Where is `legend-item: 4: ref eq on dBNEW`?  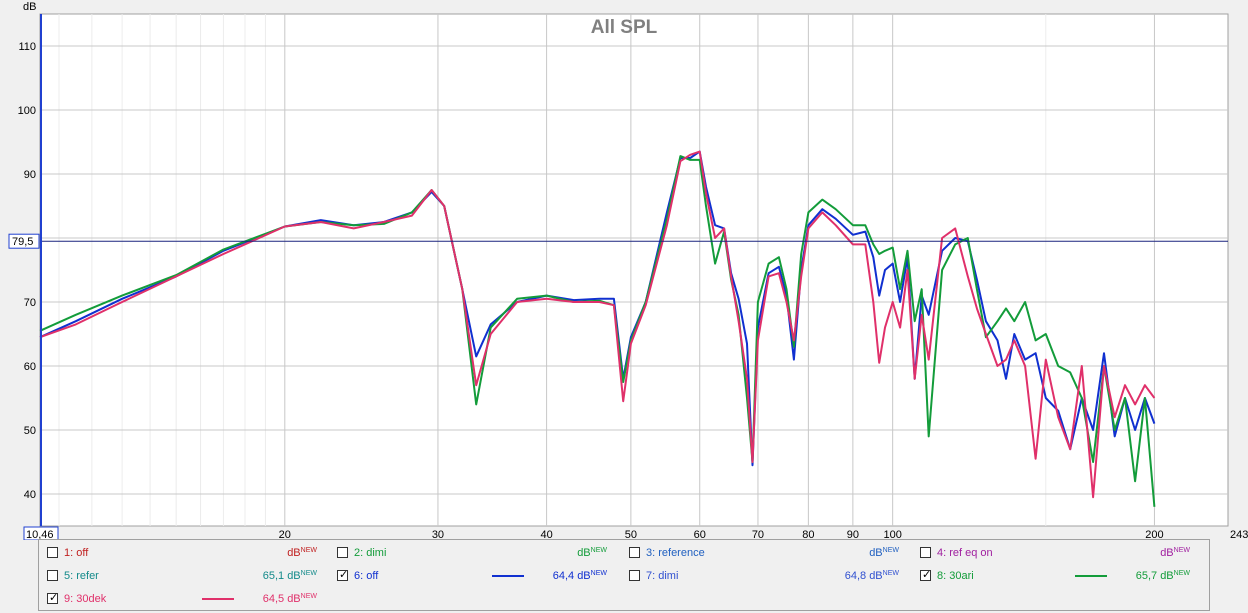
legend-item: 4: ref eq on dBNEW is located at coordinates (1055, 556).